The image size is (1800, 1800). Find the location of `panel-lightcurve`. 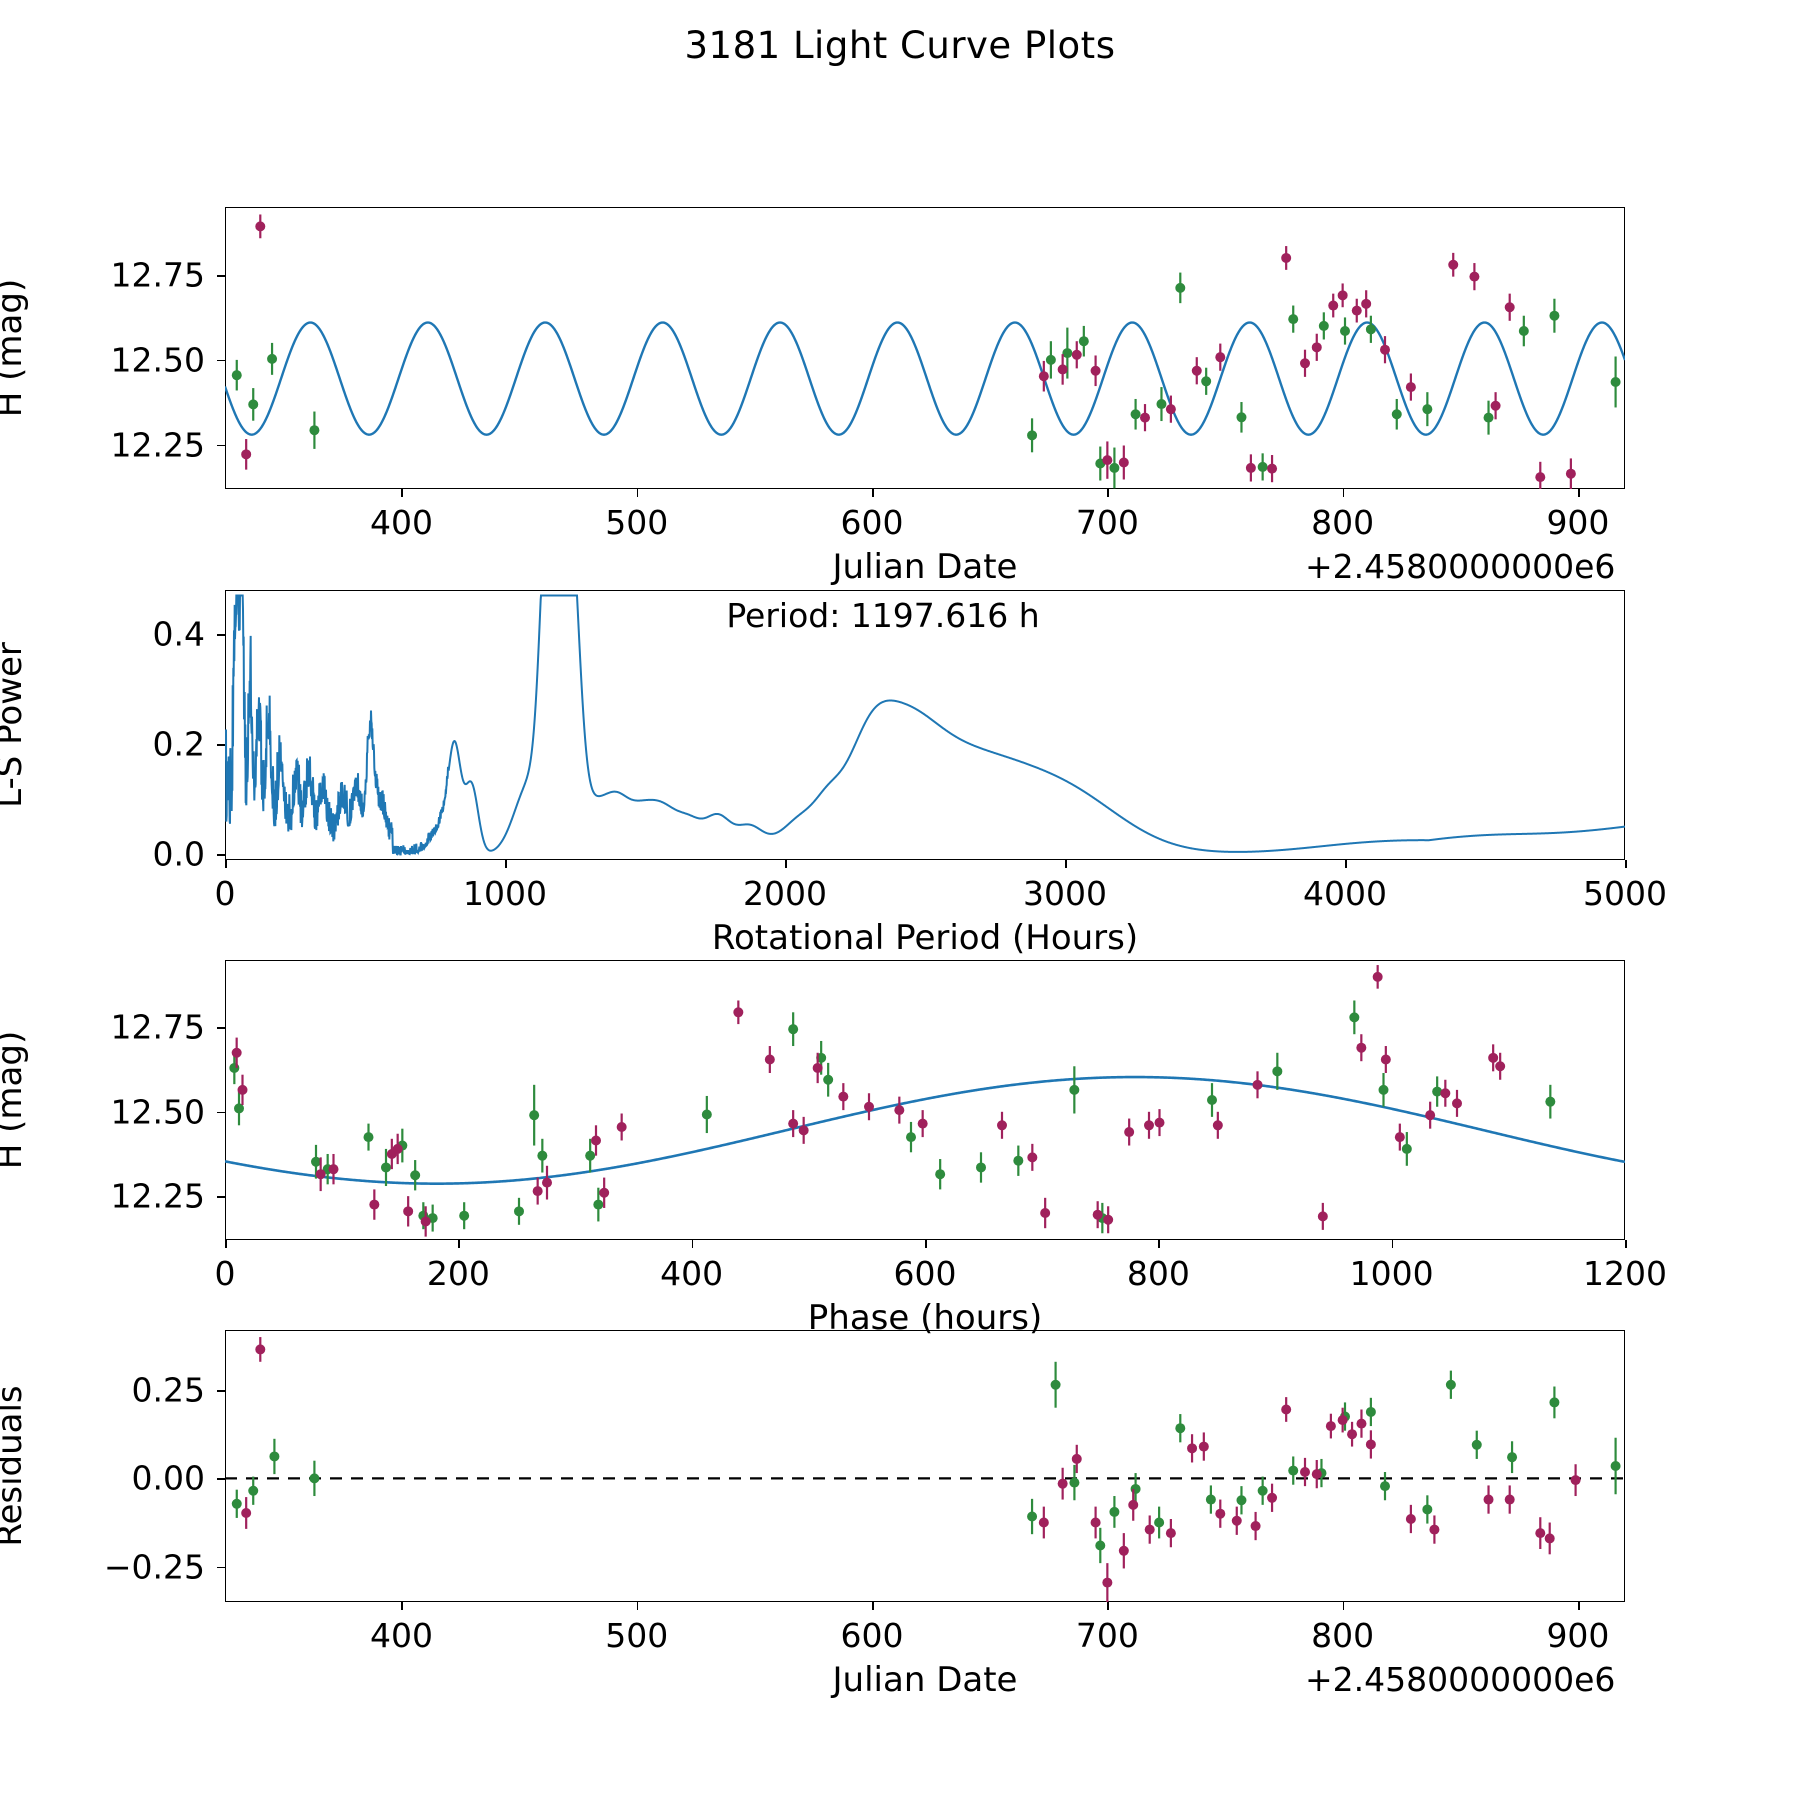

panel-lightcurve is located at coordinates (925, 348).